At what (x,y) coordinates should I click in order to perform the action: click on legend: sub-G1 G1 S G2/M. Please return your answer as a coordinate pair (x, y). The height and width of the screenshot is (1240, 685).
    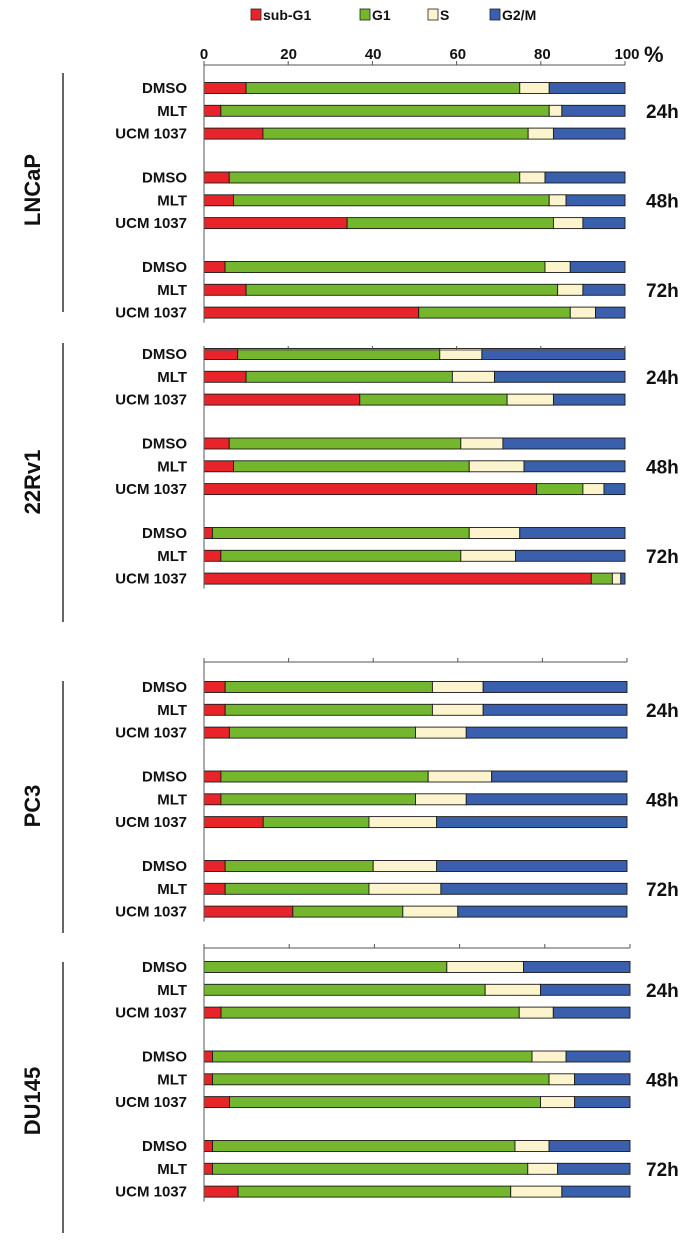
    Looking at the image, I should click on (393, 15).